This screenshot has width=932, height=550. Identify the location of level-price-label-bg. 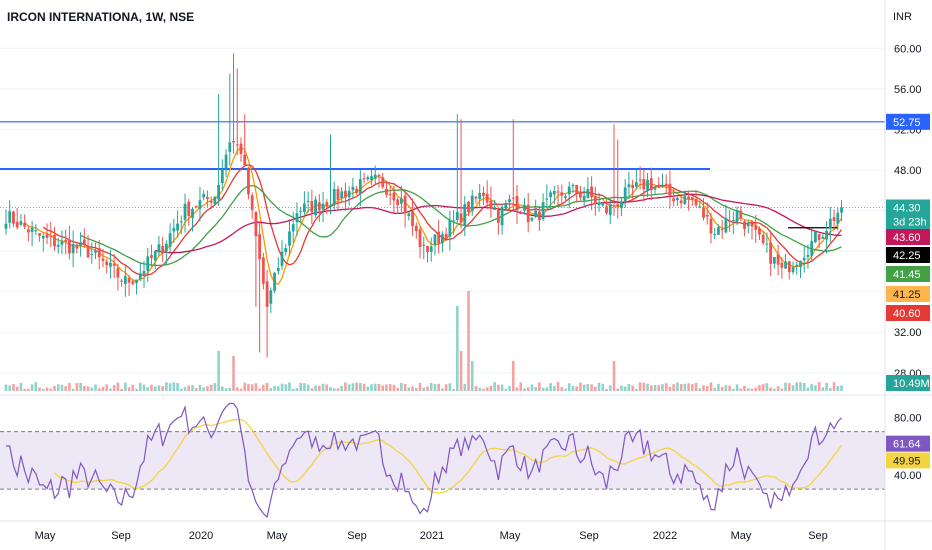
(908, 121).